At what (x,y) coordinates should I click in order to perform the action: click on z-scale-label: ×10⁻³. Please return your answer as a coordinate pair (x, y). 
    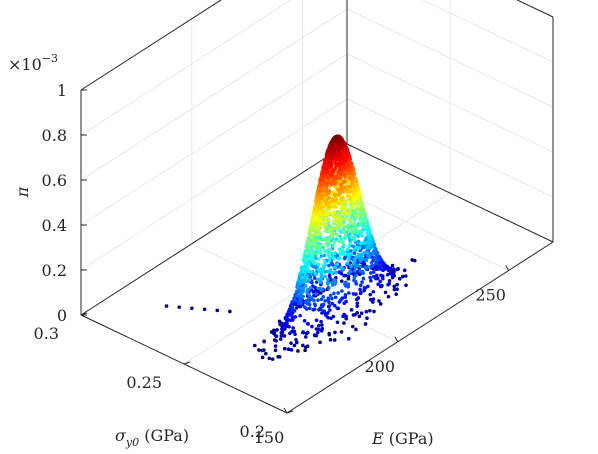
    Looking at the image, I should click on (33, 63).